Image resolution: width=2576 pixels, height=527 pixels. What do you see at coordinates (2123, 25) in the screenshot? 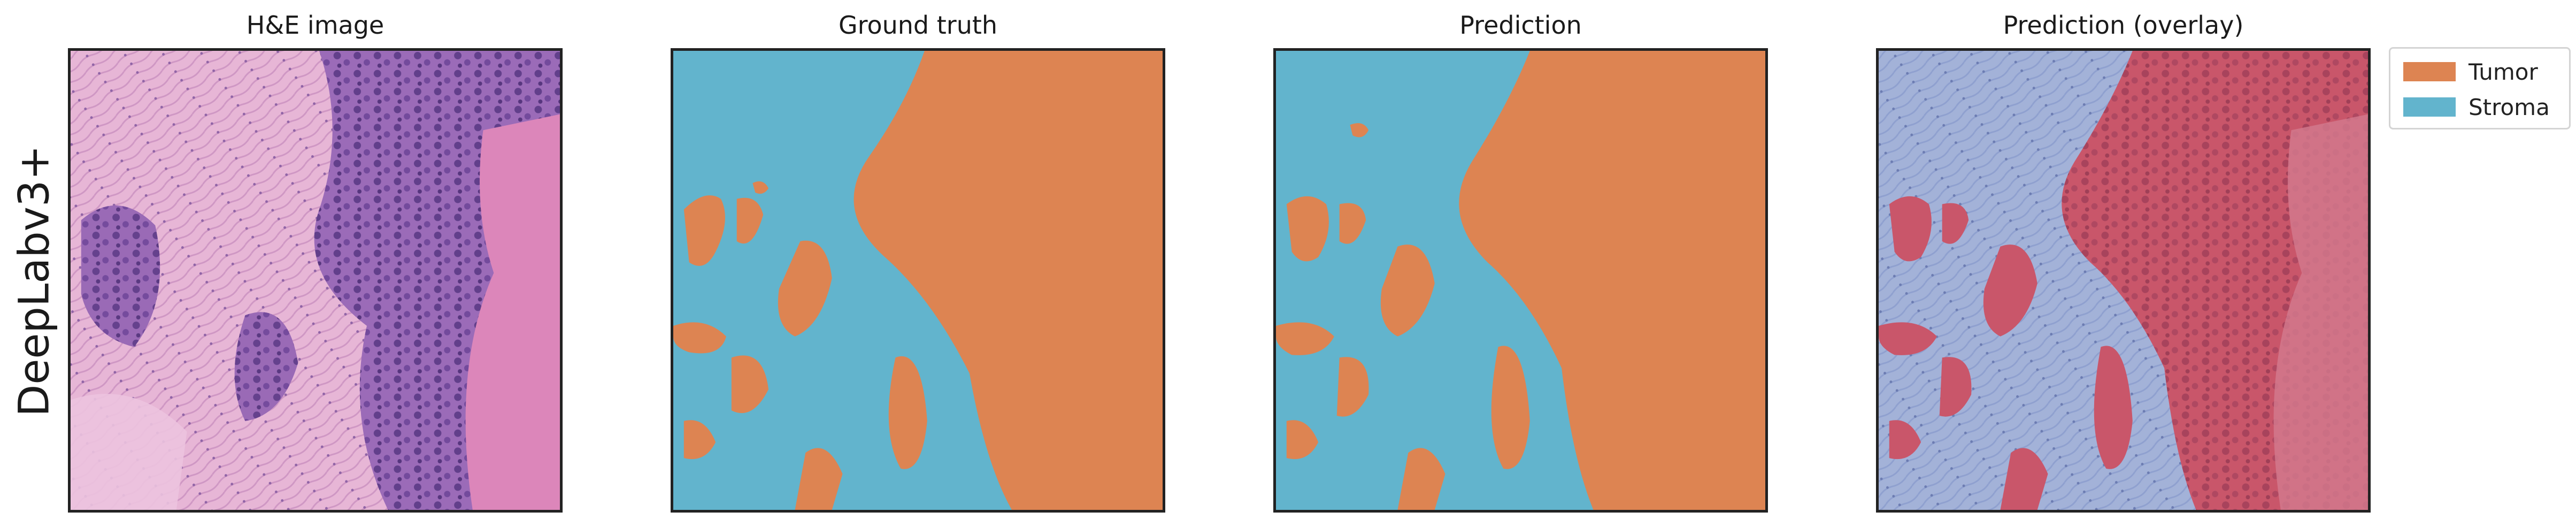
I see `prediction-overlay-title: Prediction (overlay)` at bounding box center [2123, 25].